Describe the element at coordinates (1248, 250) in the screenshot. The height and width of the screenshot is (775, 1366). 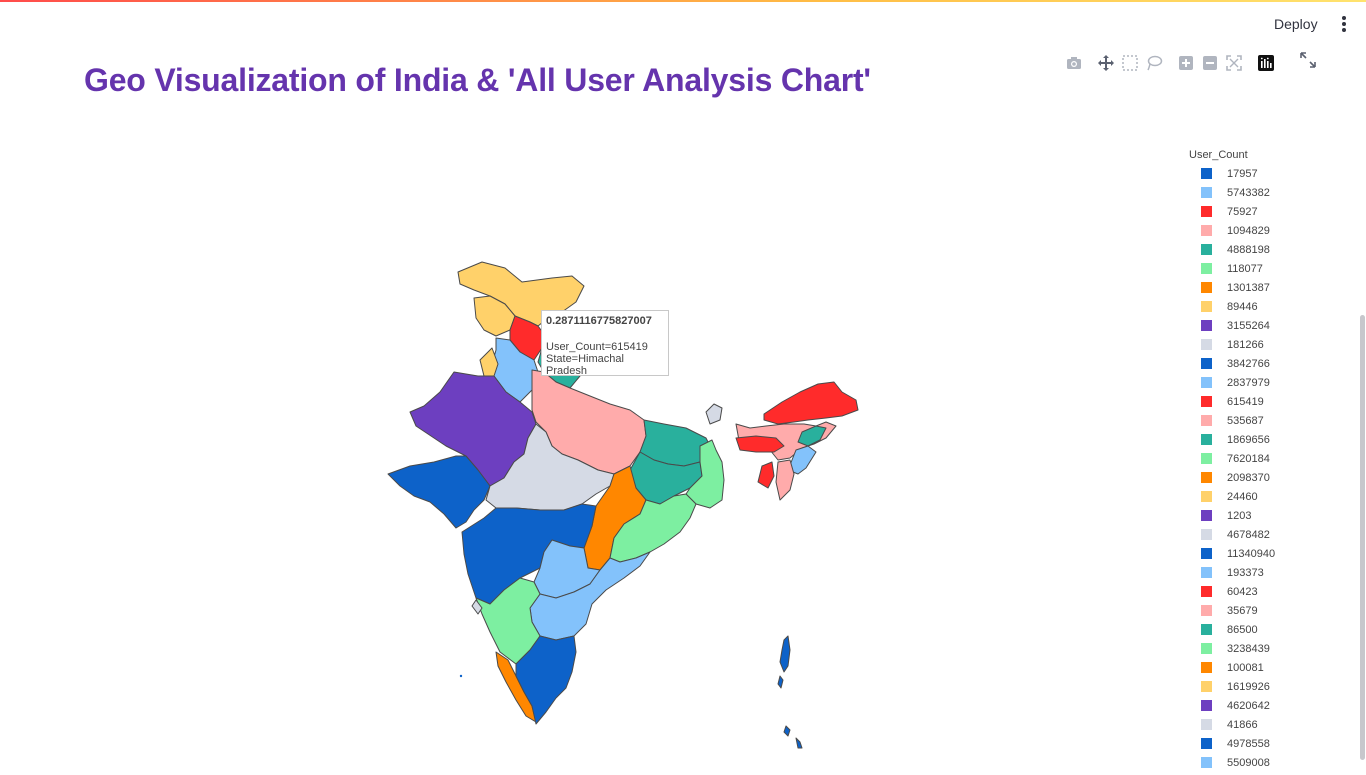
I see `legend-label: 4888198` at that location.